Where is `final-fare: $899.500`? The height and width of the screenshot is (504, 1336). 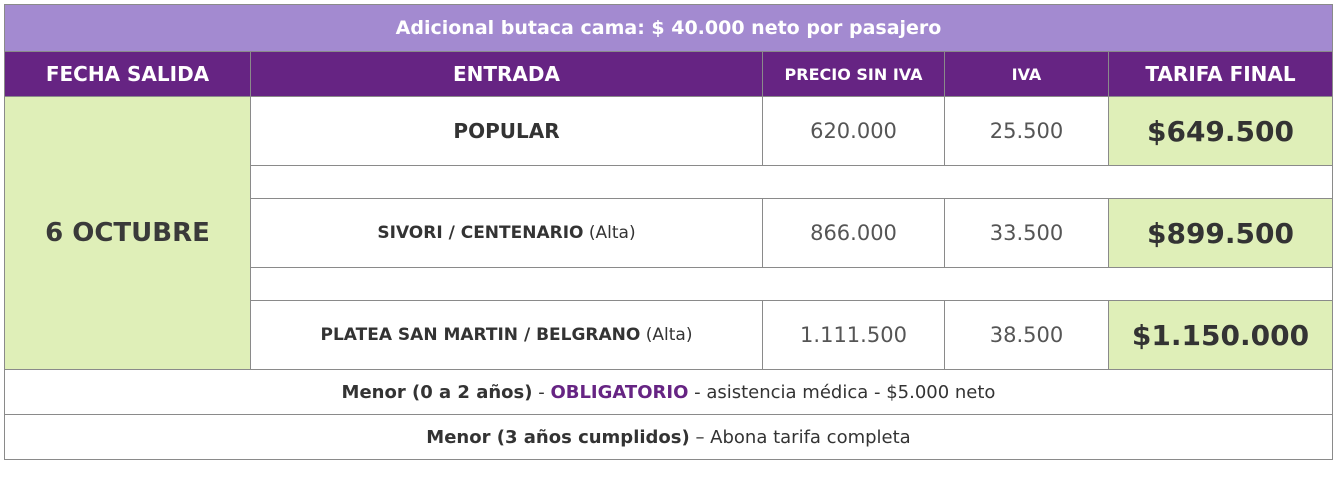 final-fare: $899.500 is located at coordinates (1220, 233).